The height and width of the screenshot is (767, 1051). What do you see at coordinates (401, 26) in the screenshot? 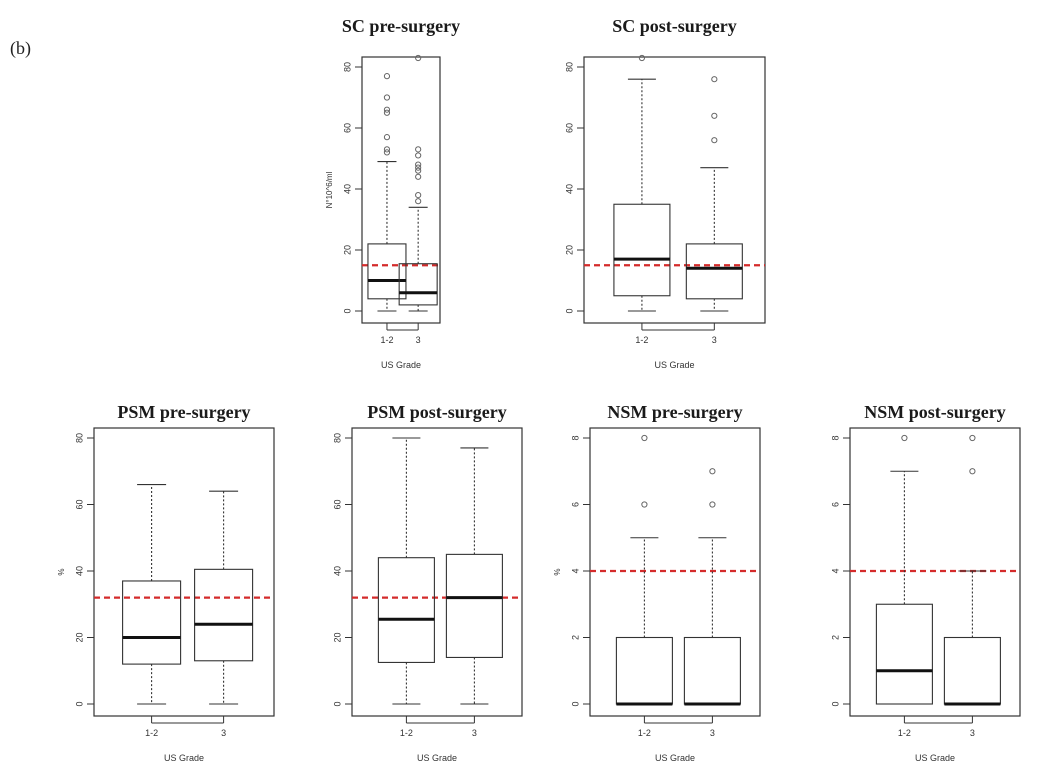
I see `chart-title: SC pre-surgery` at bounding box center [401, 26].